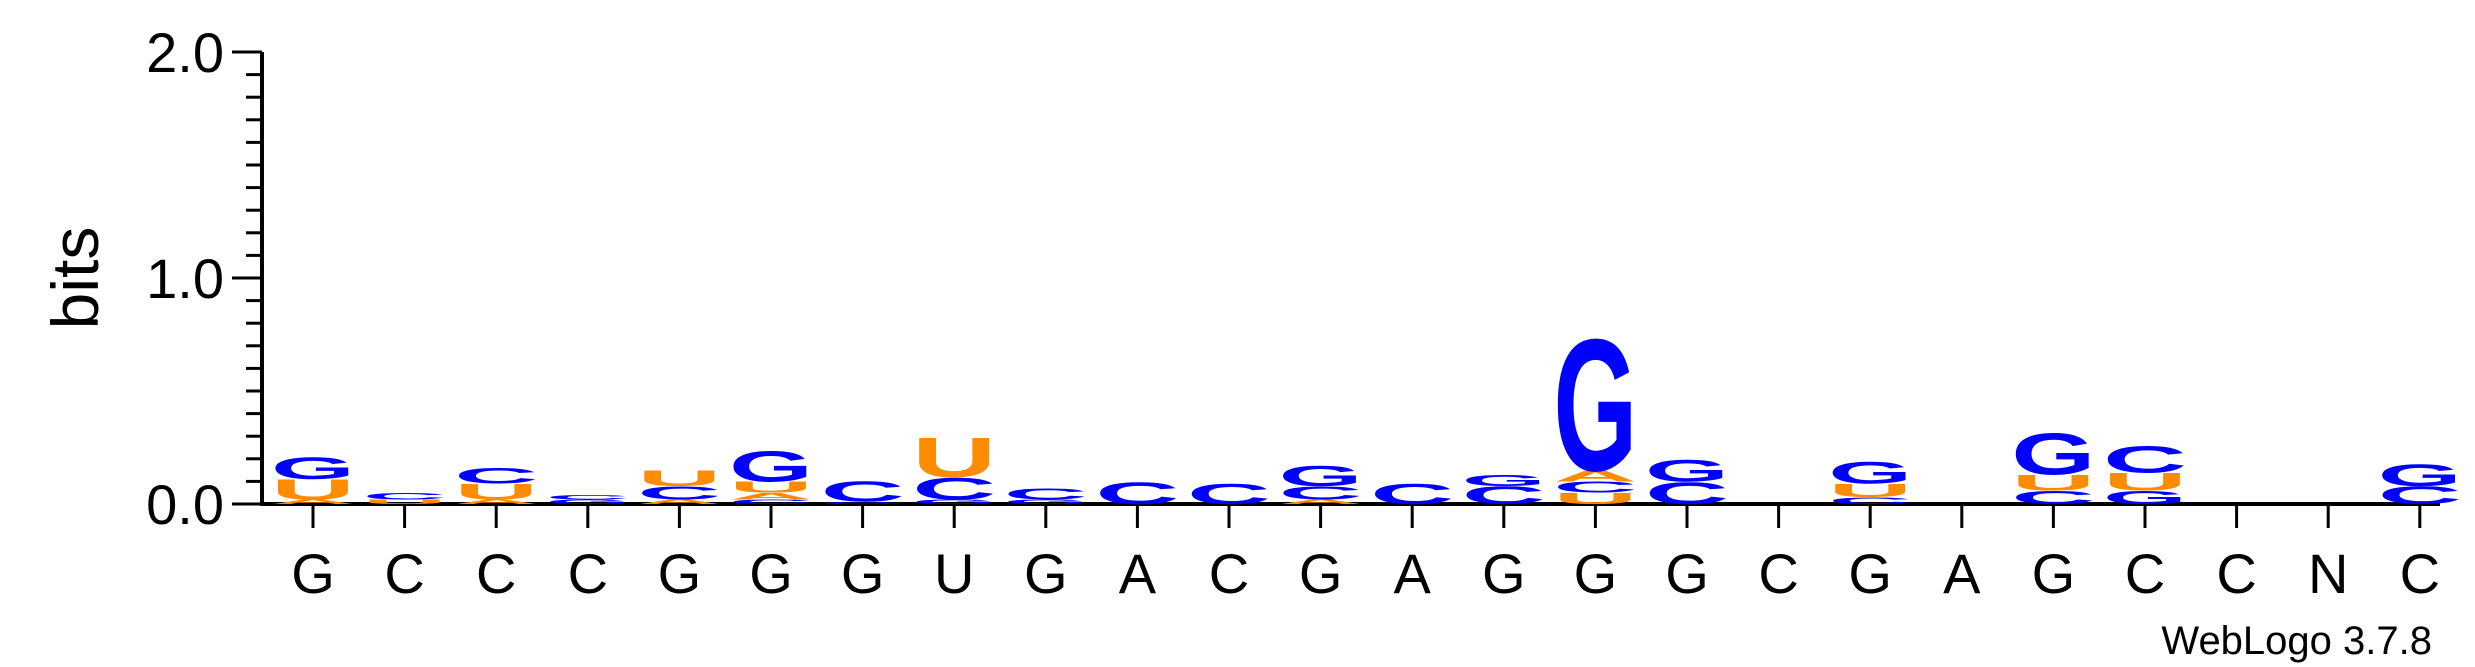 This screenshot has height=667, width=2475. What do you see at coordinates (2296, 641) in the screenshot?
I see `weblogo-credit: WebLogo 3.7.8` at bounding box center [2296, 641].